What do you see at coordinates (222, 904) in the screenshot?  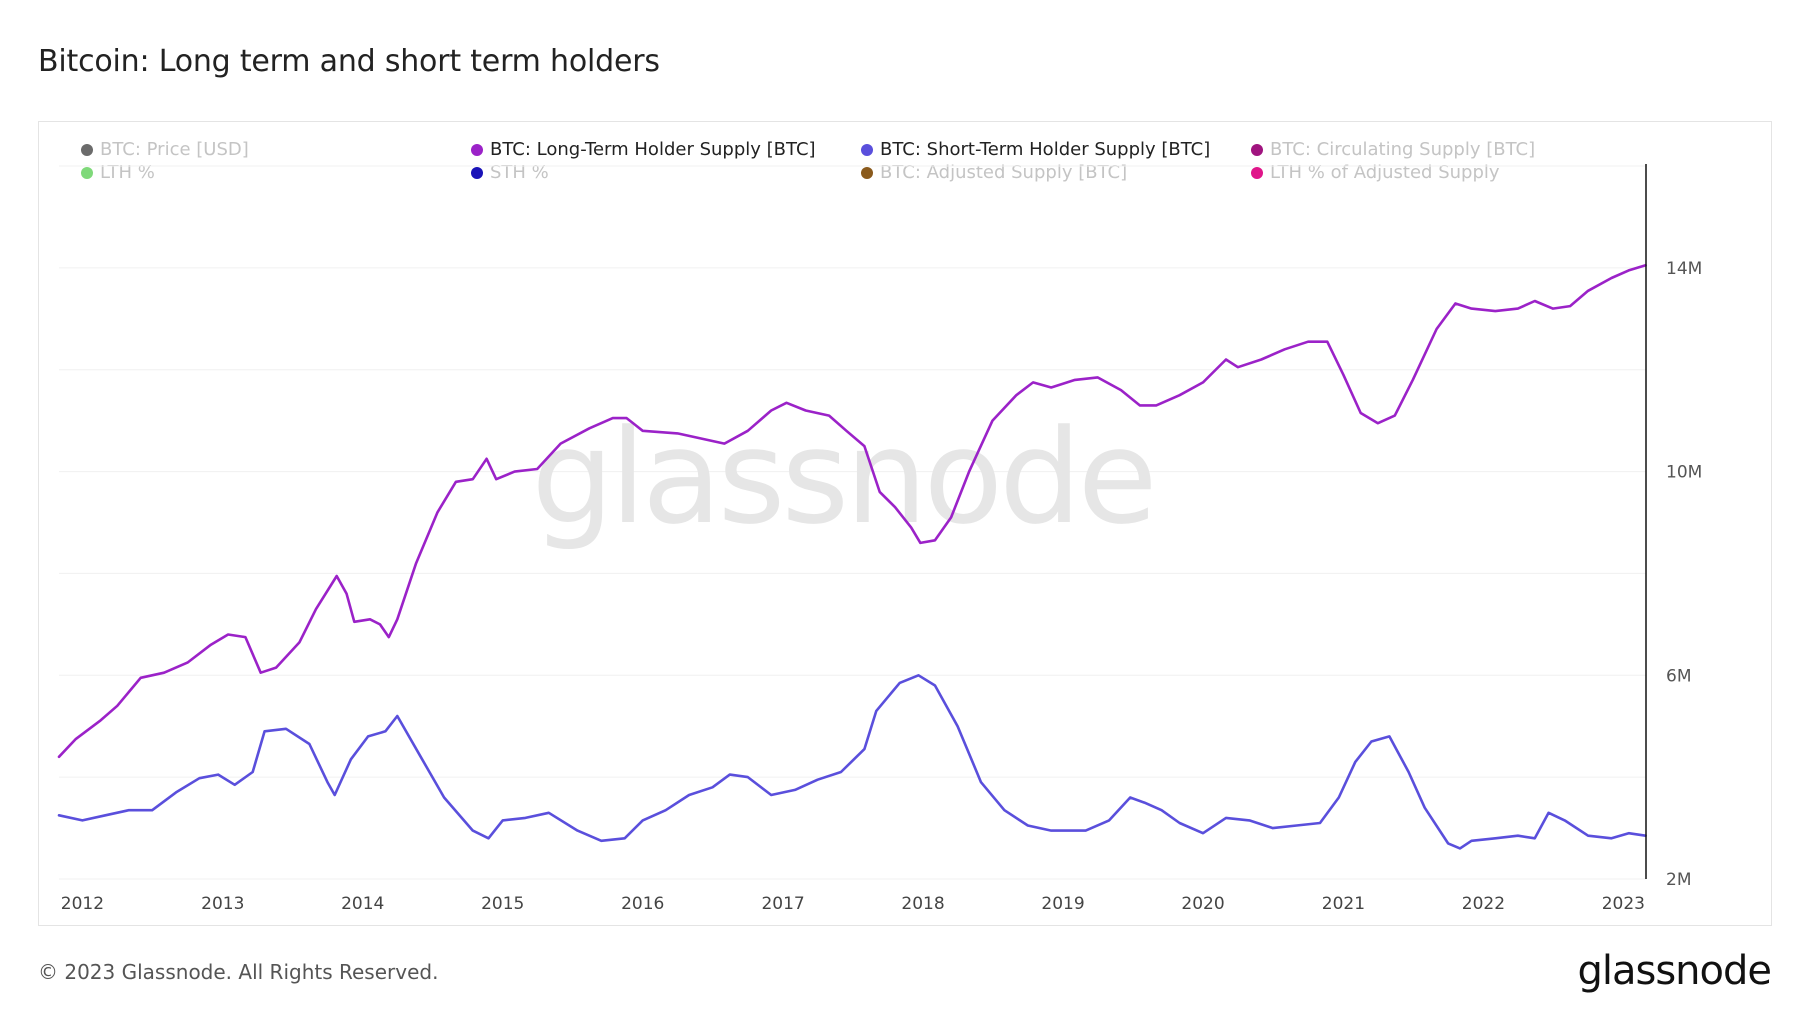 I see `x-tick-label: 2013` at bounding box center [222, 904].